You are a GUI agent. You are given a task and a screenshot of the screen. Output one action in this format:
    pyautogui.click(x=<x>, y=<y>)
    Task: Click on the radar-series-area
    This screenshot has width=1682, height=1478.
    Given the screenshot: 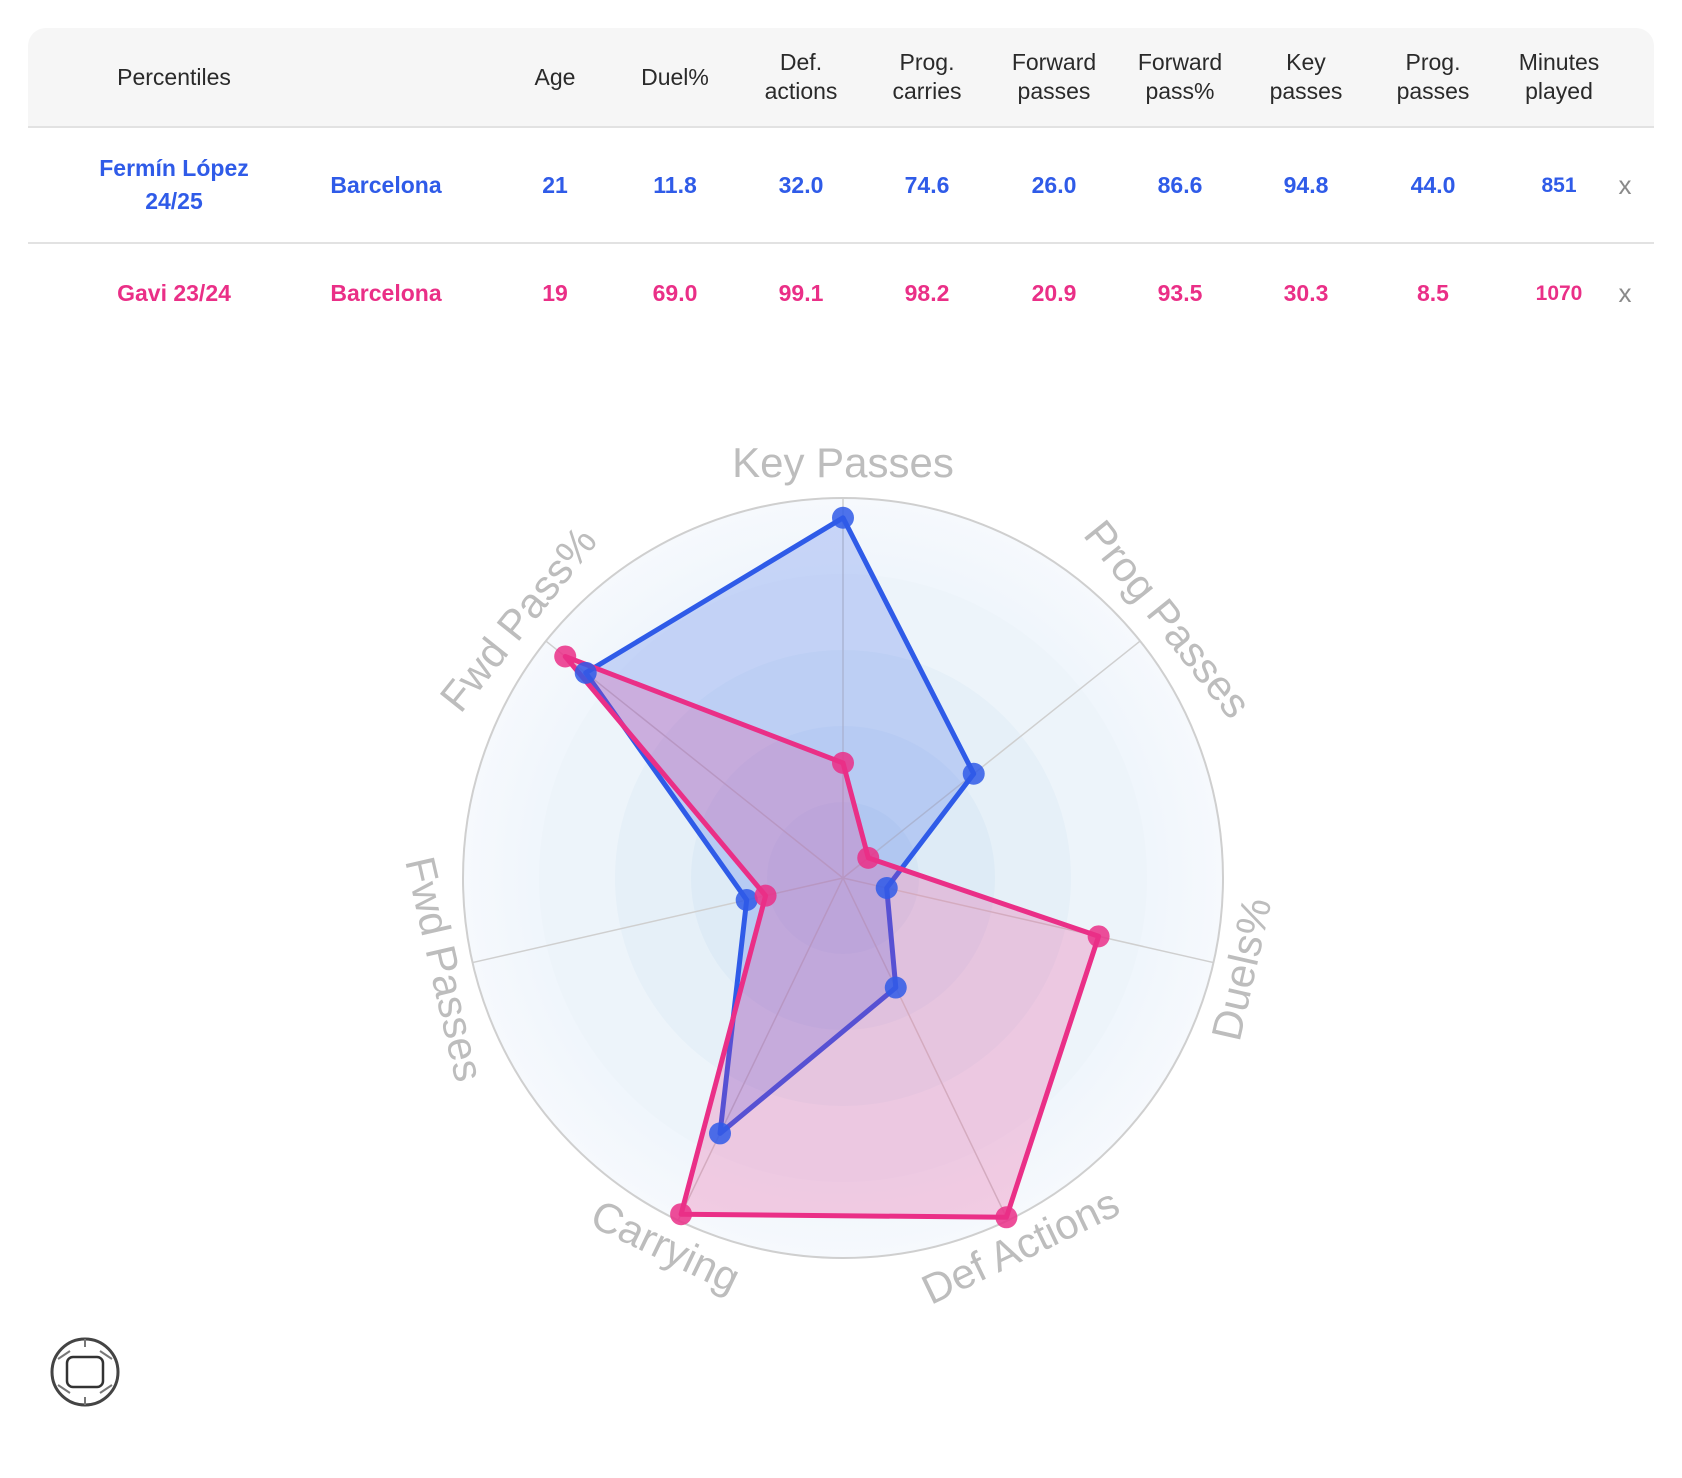 What is the action you would take?
    pyautogui.click(x=832, y=937)
    